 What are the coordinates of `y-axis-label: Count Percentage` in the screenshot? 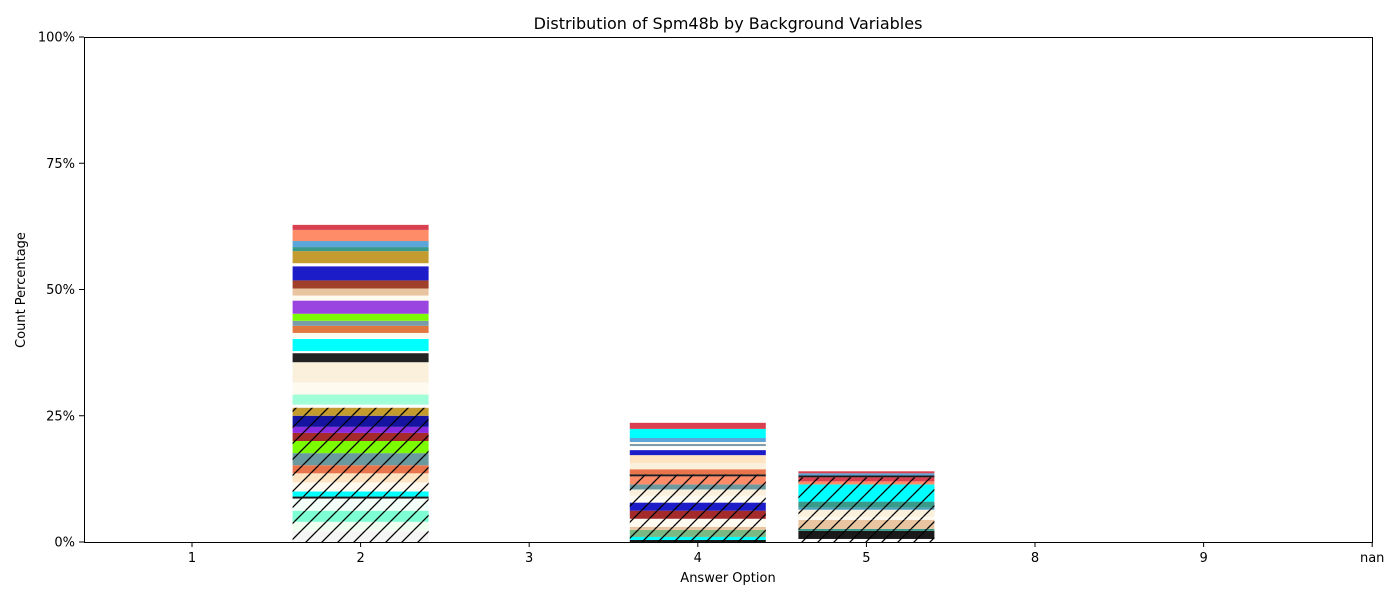 It's located at (21, 290).